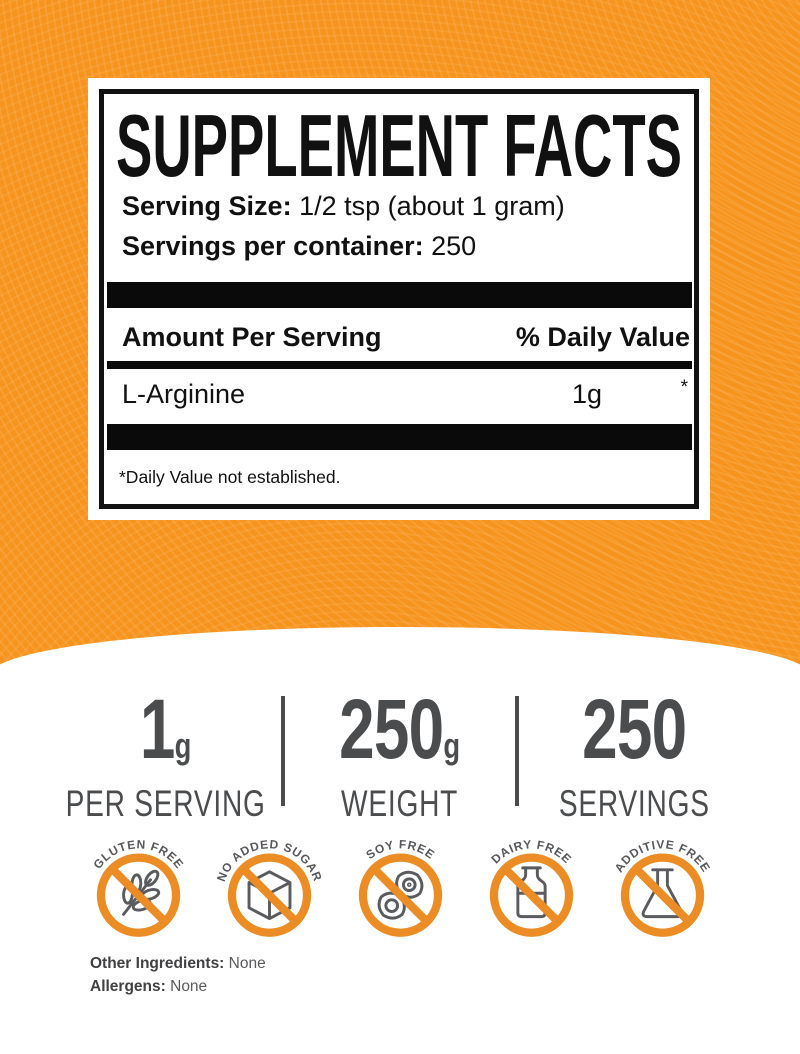 The height and width of the screenshot is (1054, 800). I want to click on badge-soy-free: SOY FREE, so click(400, 883).